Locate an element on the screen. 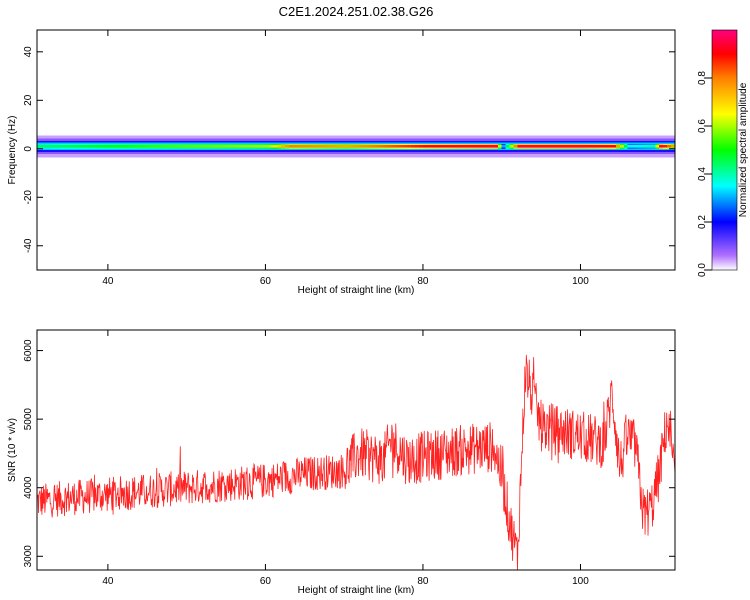  y-tick-label: 4000 is located at coordinates (28, 487).